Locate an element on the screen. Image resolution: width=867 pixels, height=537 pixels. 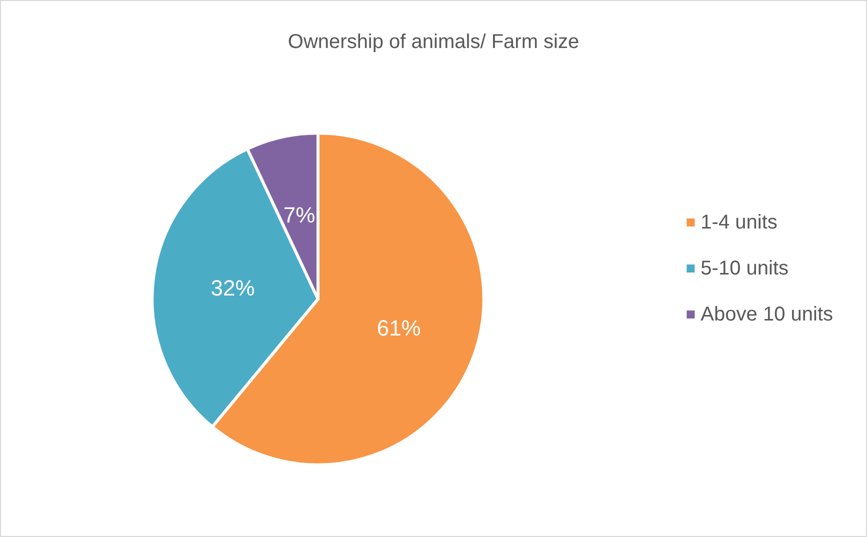
legend-label: 5-10 units is located at coordinates (744, 269).